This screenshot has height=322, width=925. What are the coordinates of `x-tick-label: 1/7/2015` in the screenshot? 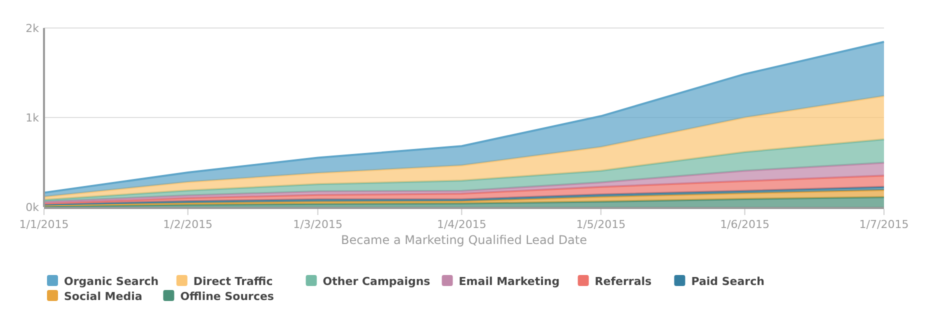 It's located at (884, 224).